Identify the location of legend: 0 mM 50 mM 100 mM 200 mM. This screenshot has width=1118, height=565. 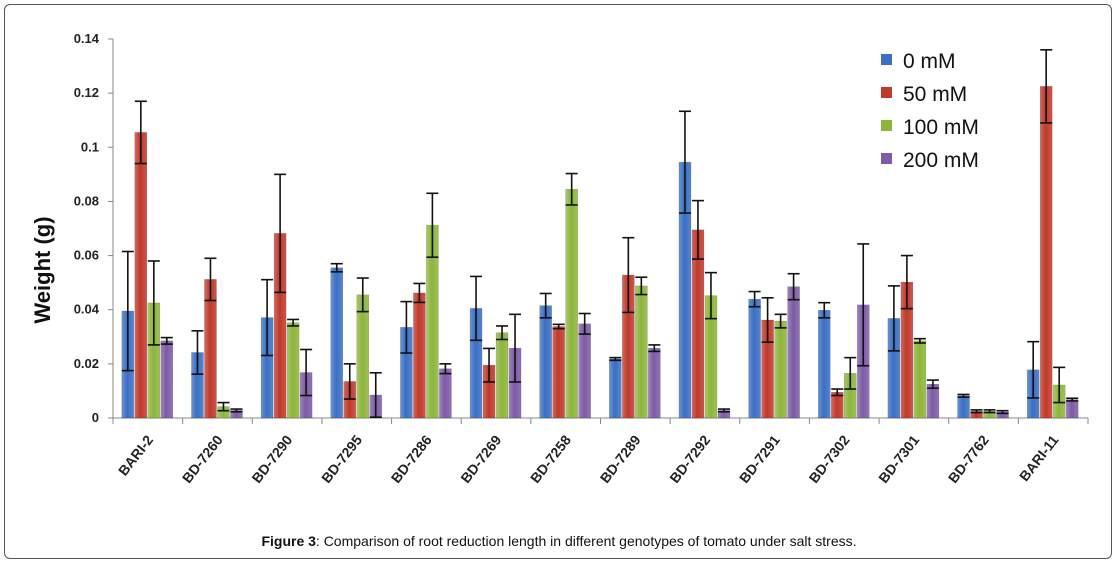
(930, 111).